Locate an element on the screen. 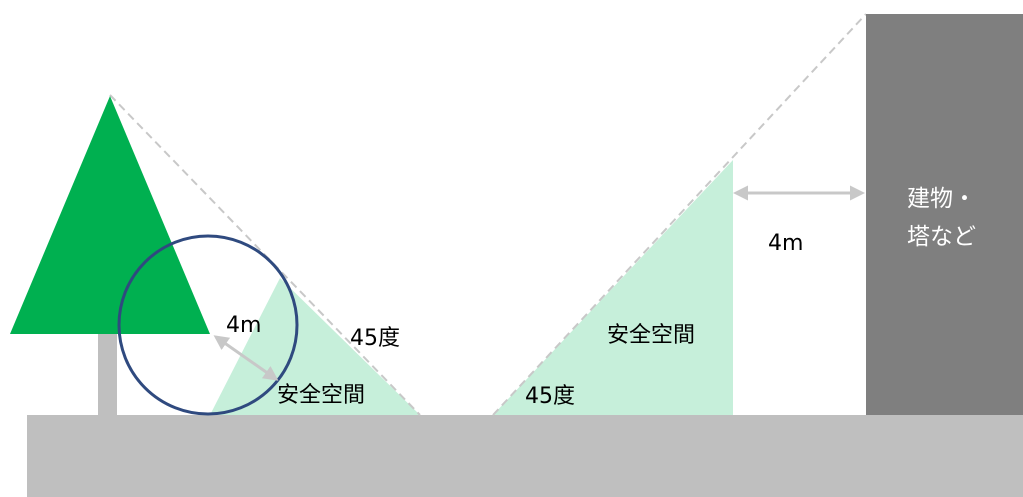 The height and width of the screenshot is (497, 1023). building-name-line1: 建物・ is located at coordinates (941, 199).